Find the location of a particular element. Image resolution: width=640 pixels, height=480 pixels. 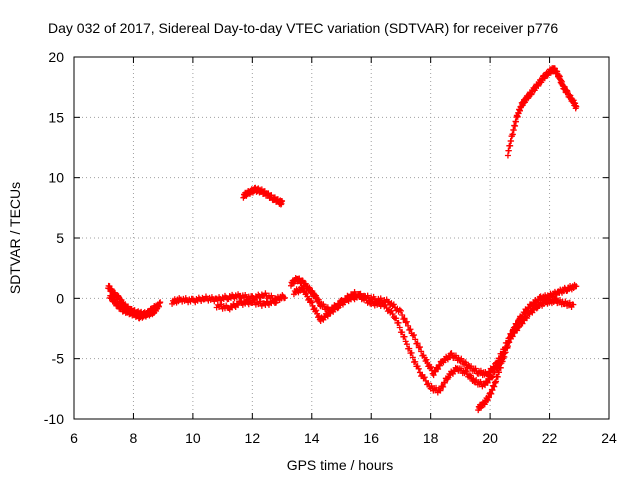

x-tick-label: 8 is located at coordinates (134, 438).